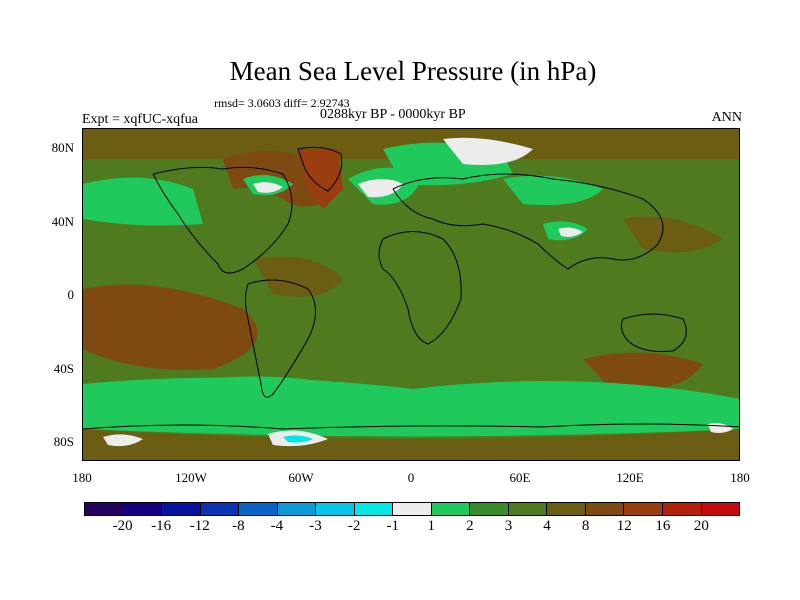 The width and height of the screenshot is (800, 600). I want to click on y-label-40s: 40S, so click(63, 368).